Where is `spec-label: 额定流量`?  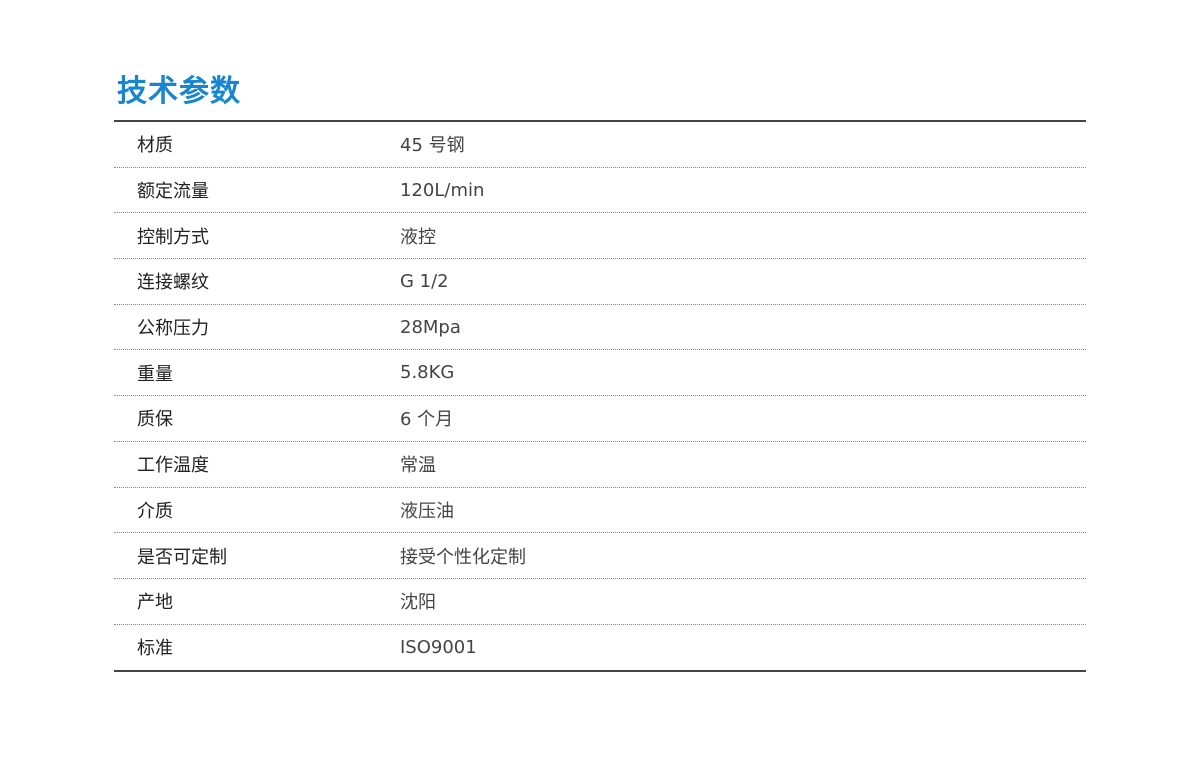 spec-label: 额定流量 is located at coordinates (173, 192).